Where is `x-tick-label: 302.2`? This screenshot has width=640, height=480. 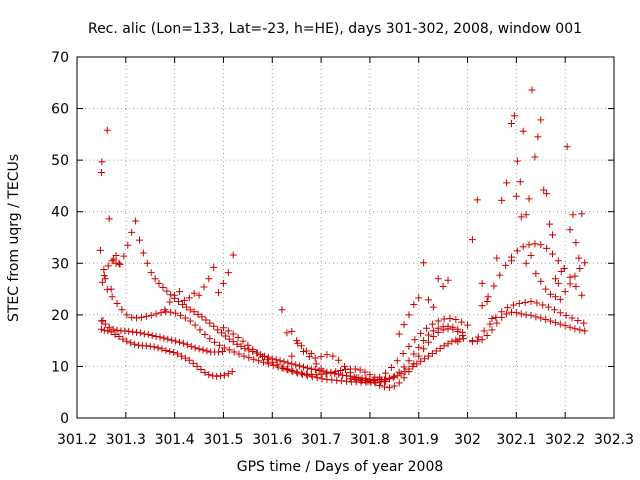 x-tick-label: 302.2 is located at coordinates (565, 440).